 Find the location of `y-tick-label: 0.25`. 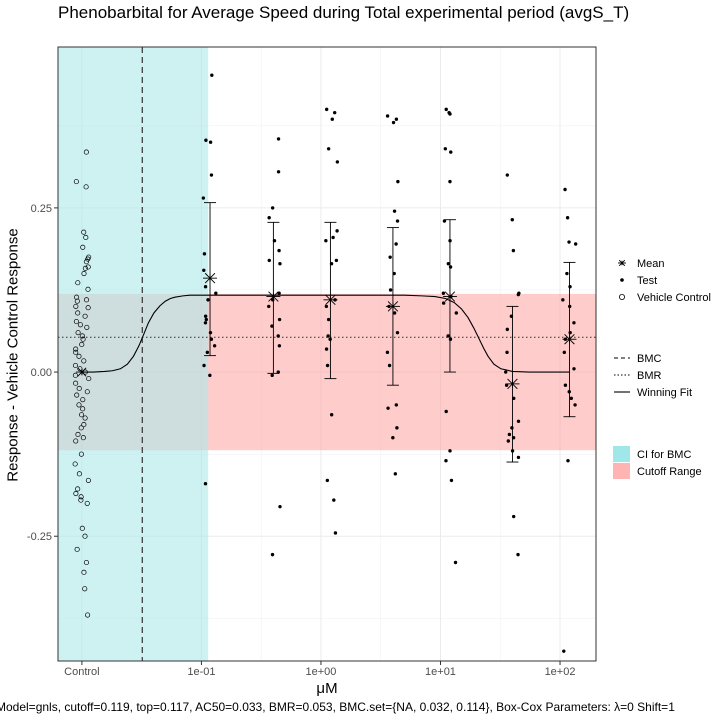

y-tick-label: 0.25 is located at coordinates (41, 209).